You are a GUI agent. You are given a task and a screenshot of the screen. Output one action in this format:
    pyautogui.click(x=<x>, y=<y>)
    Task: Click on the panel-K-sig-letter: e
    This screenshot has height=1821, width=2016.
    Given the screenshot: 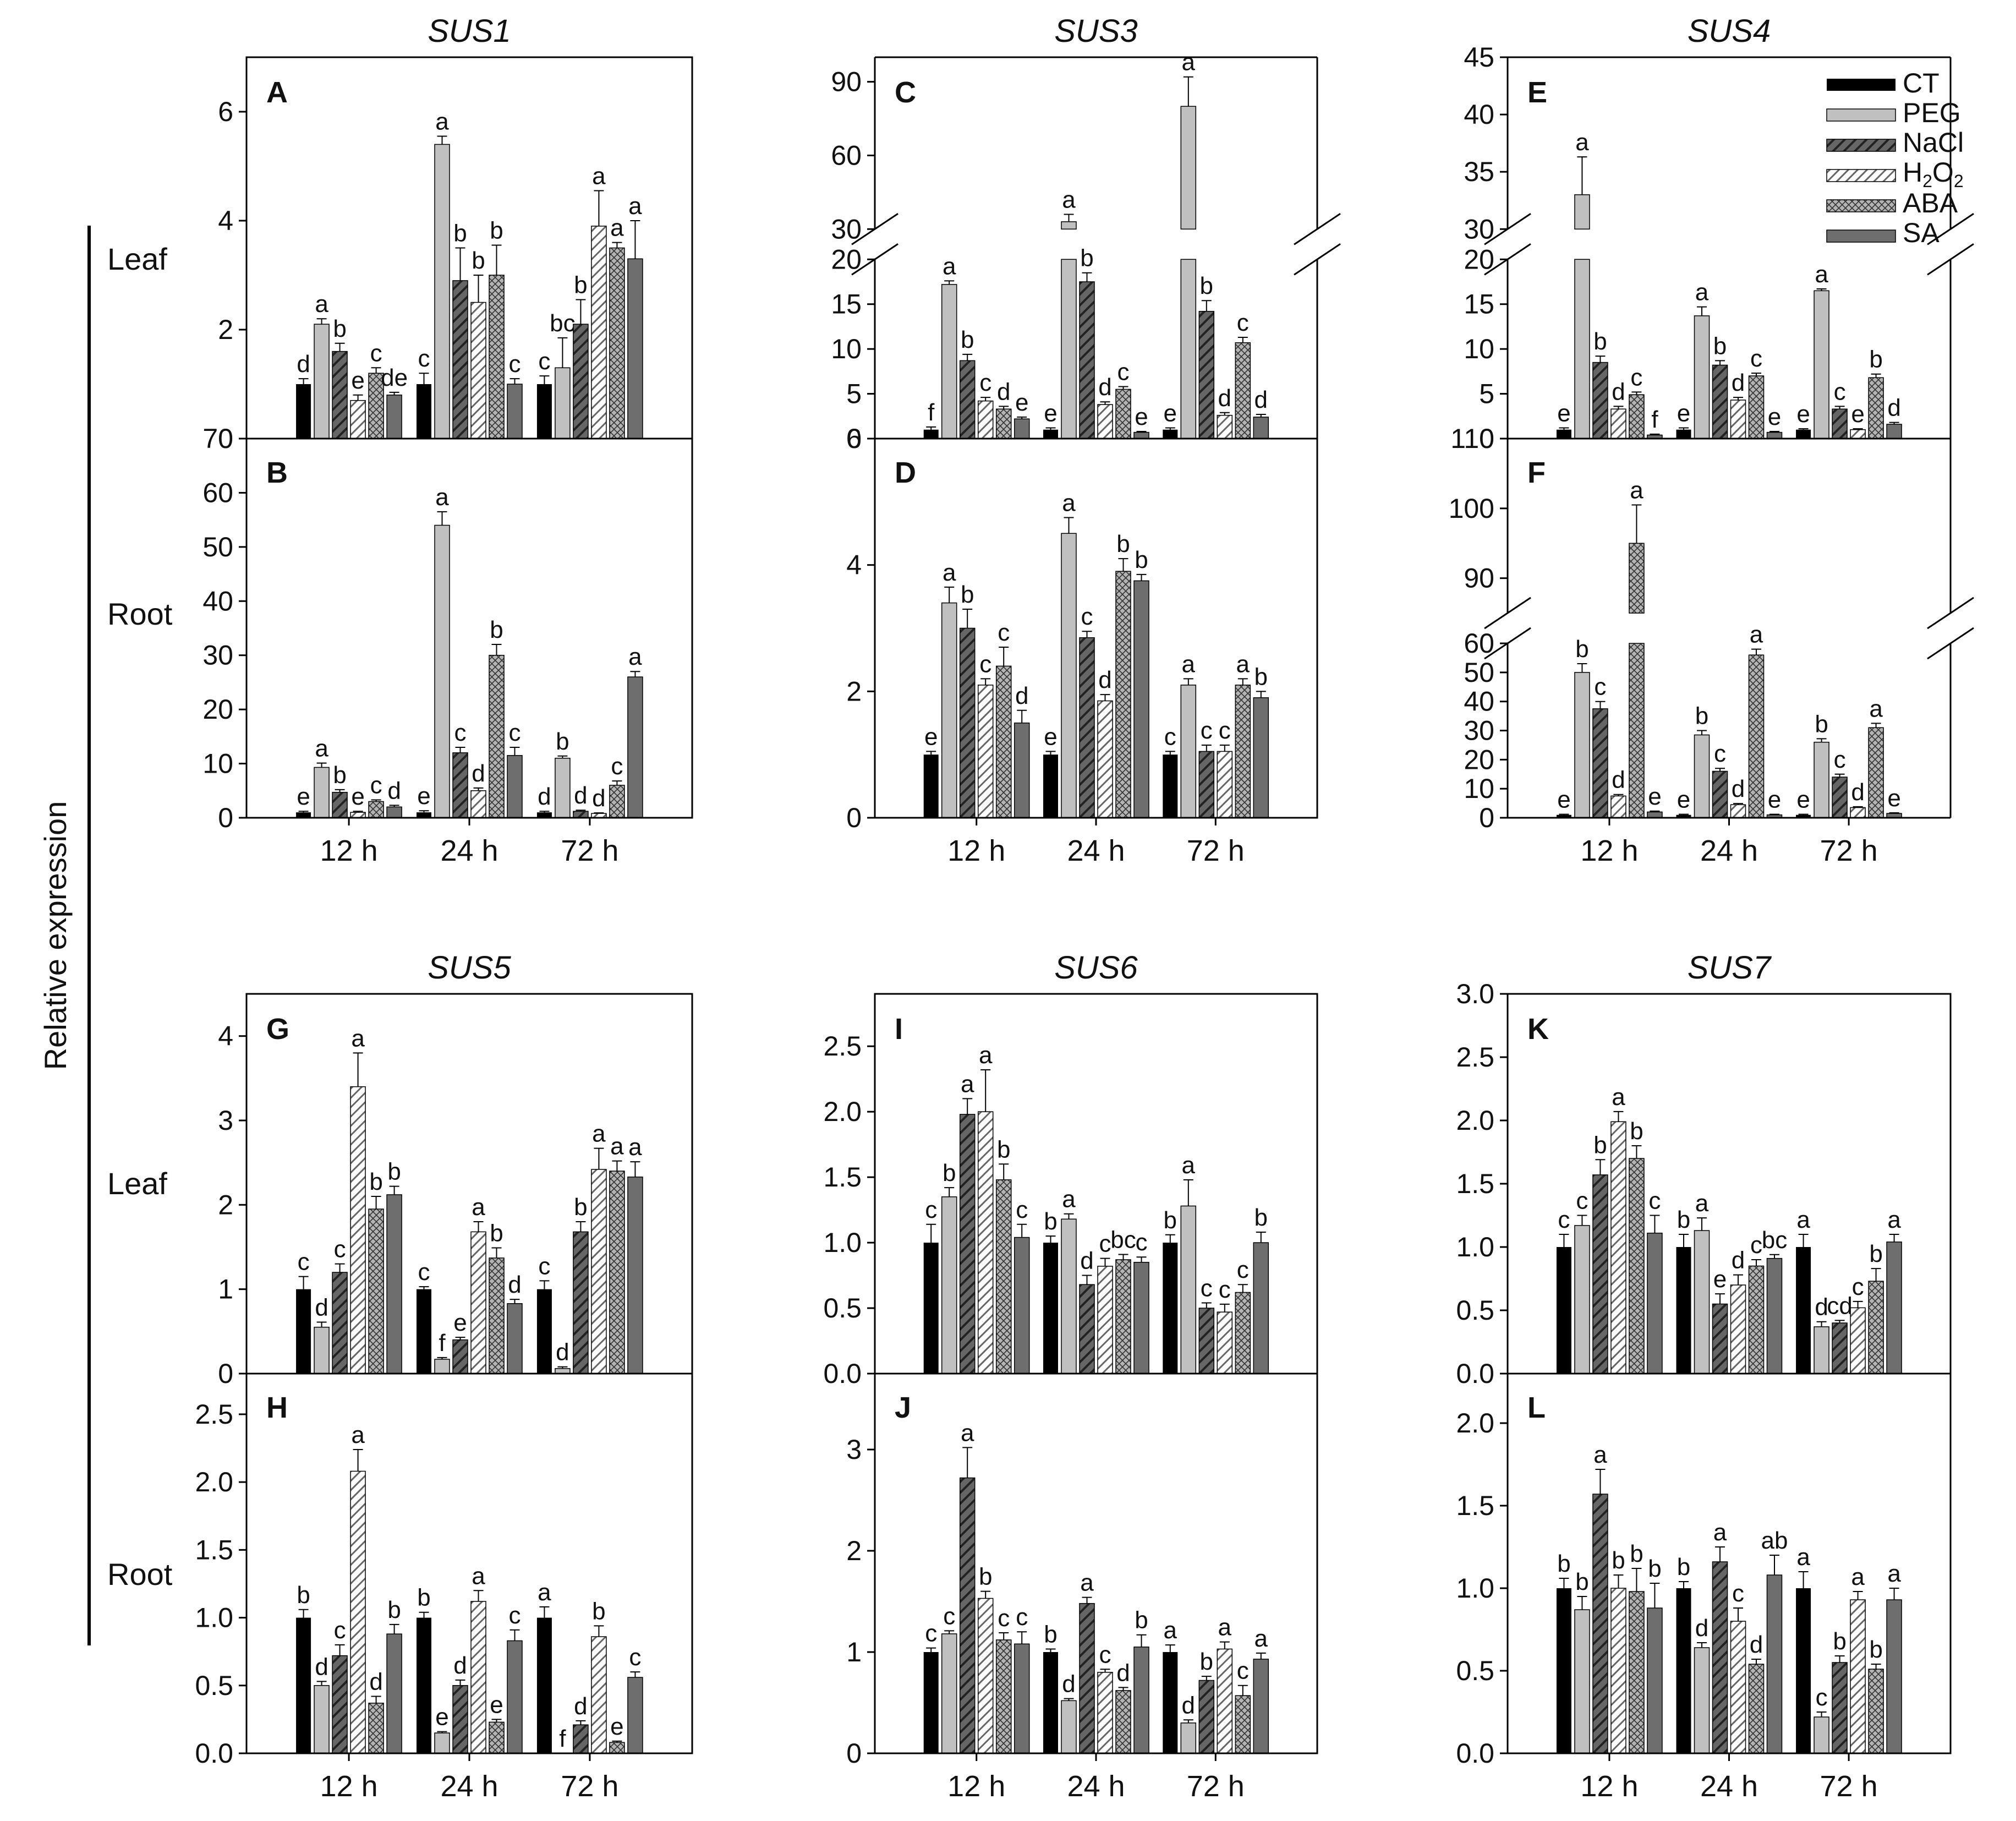 What is the action you would take?
    pyautogui.click(x=1720, y=1279)
    